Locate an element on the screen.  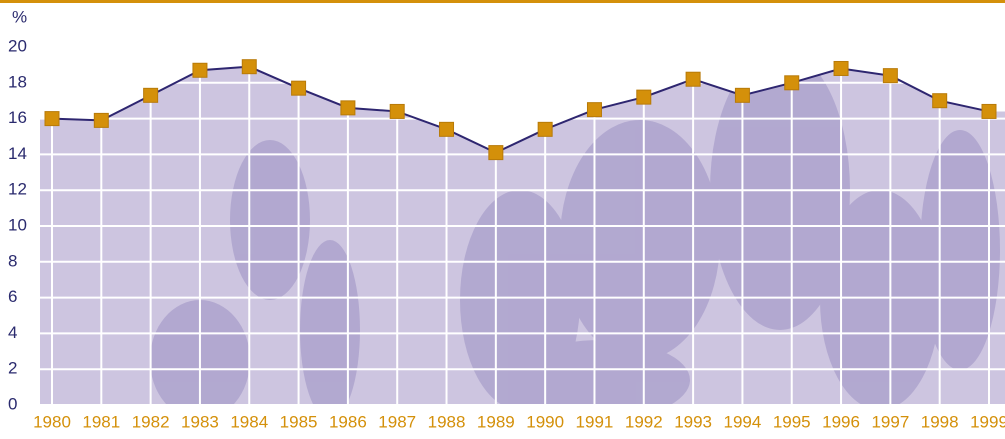
x-tick-label: 1990 is located at coordinates (545, 421).